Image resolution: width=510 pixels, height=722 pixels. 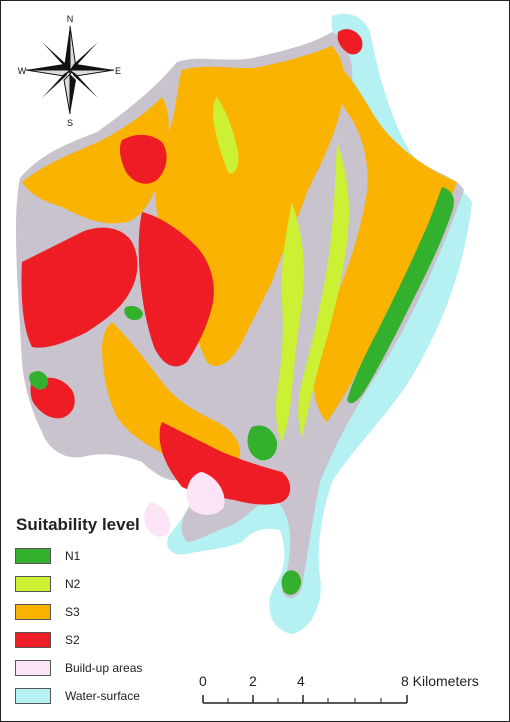 What do you see at coordinates (301, 681) in the screenshot?
I see `scale-label-4: 4` at bounding box center [301, 681].